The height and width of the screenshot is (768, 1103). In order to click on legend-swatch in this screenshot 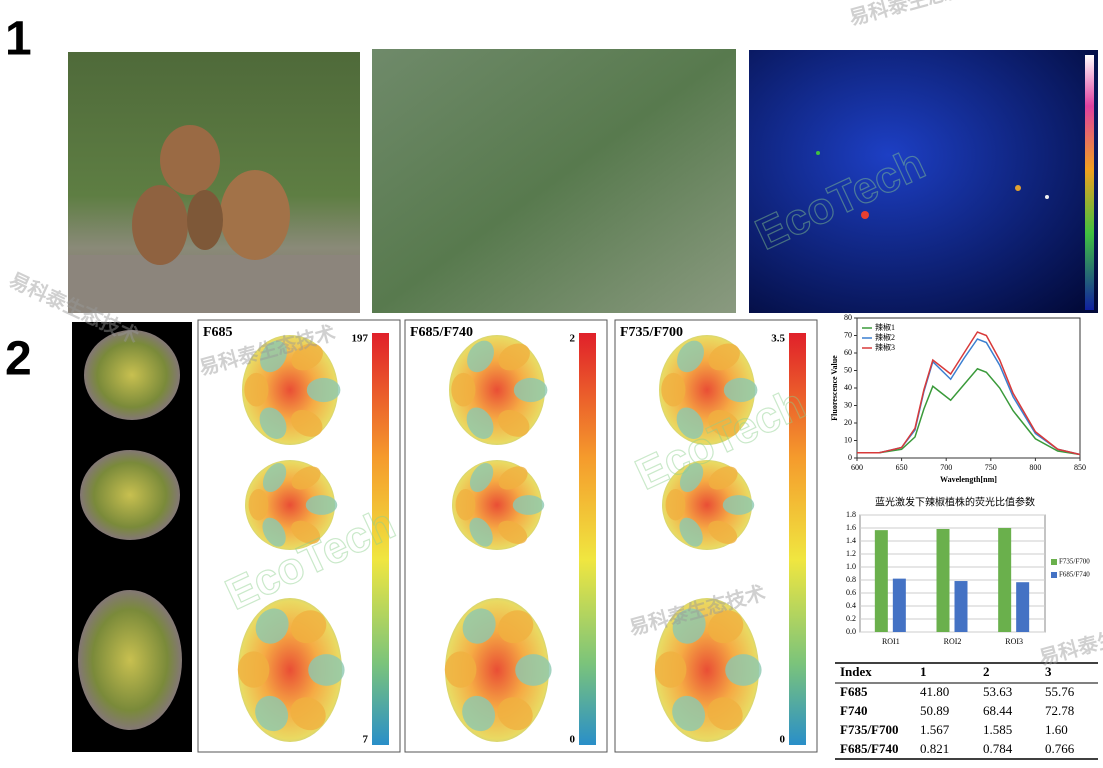, I will do `click(1054, 575)`.